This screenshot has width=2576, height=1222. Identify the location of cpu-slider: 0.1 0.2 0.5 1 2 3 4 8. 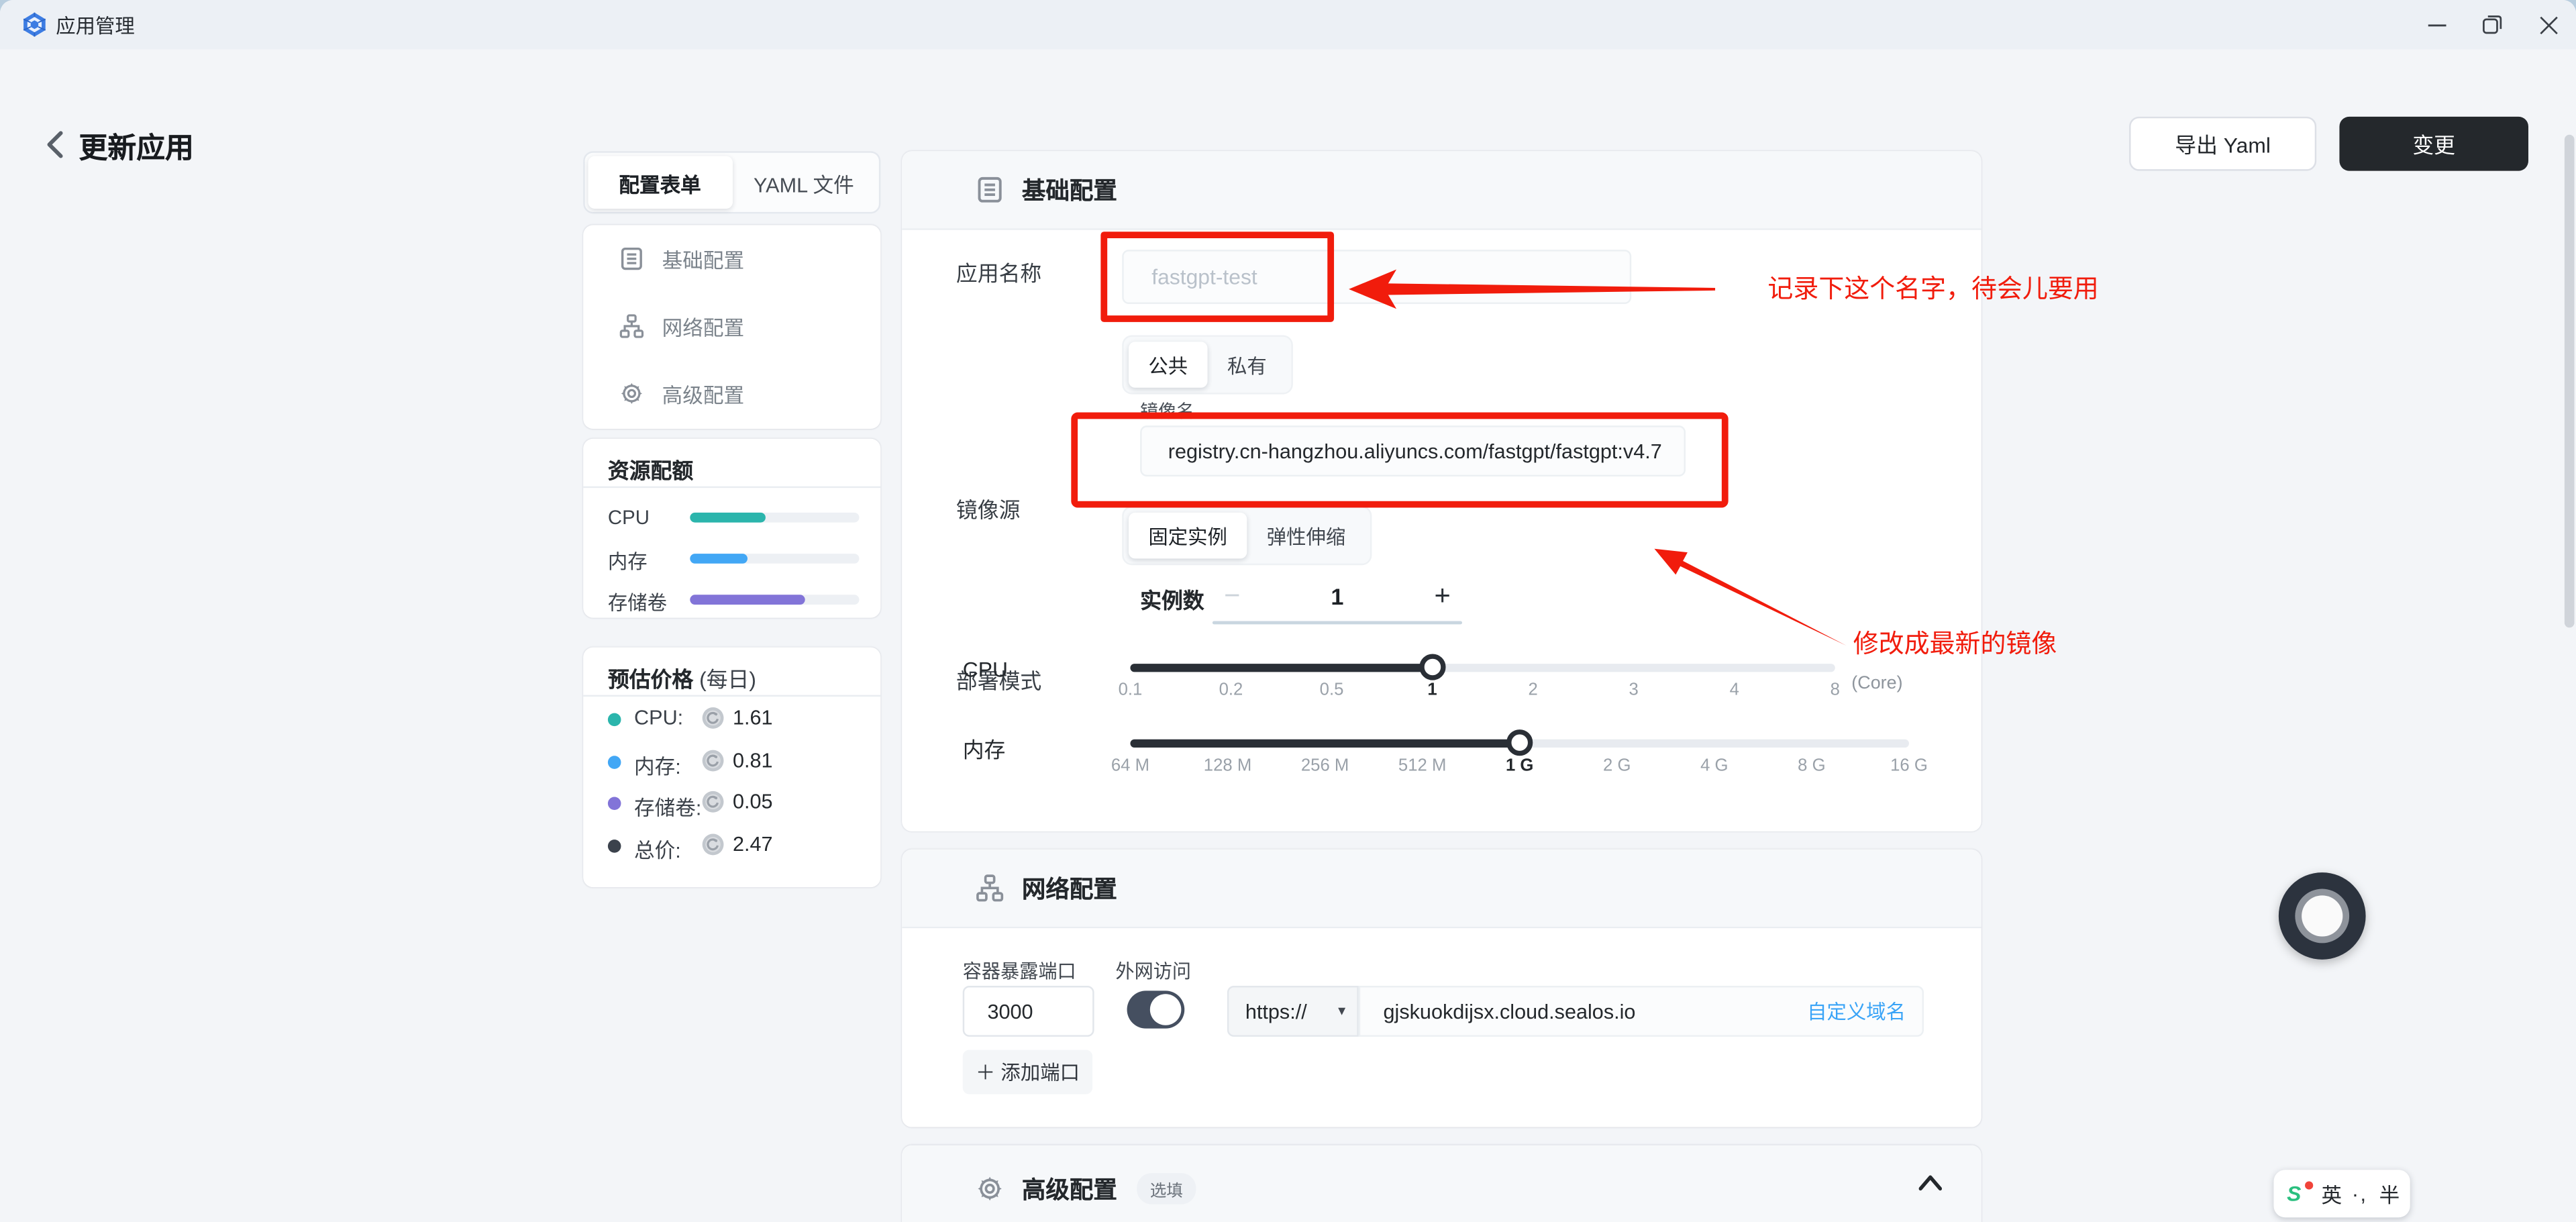
(1479, 684).